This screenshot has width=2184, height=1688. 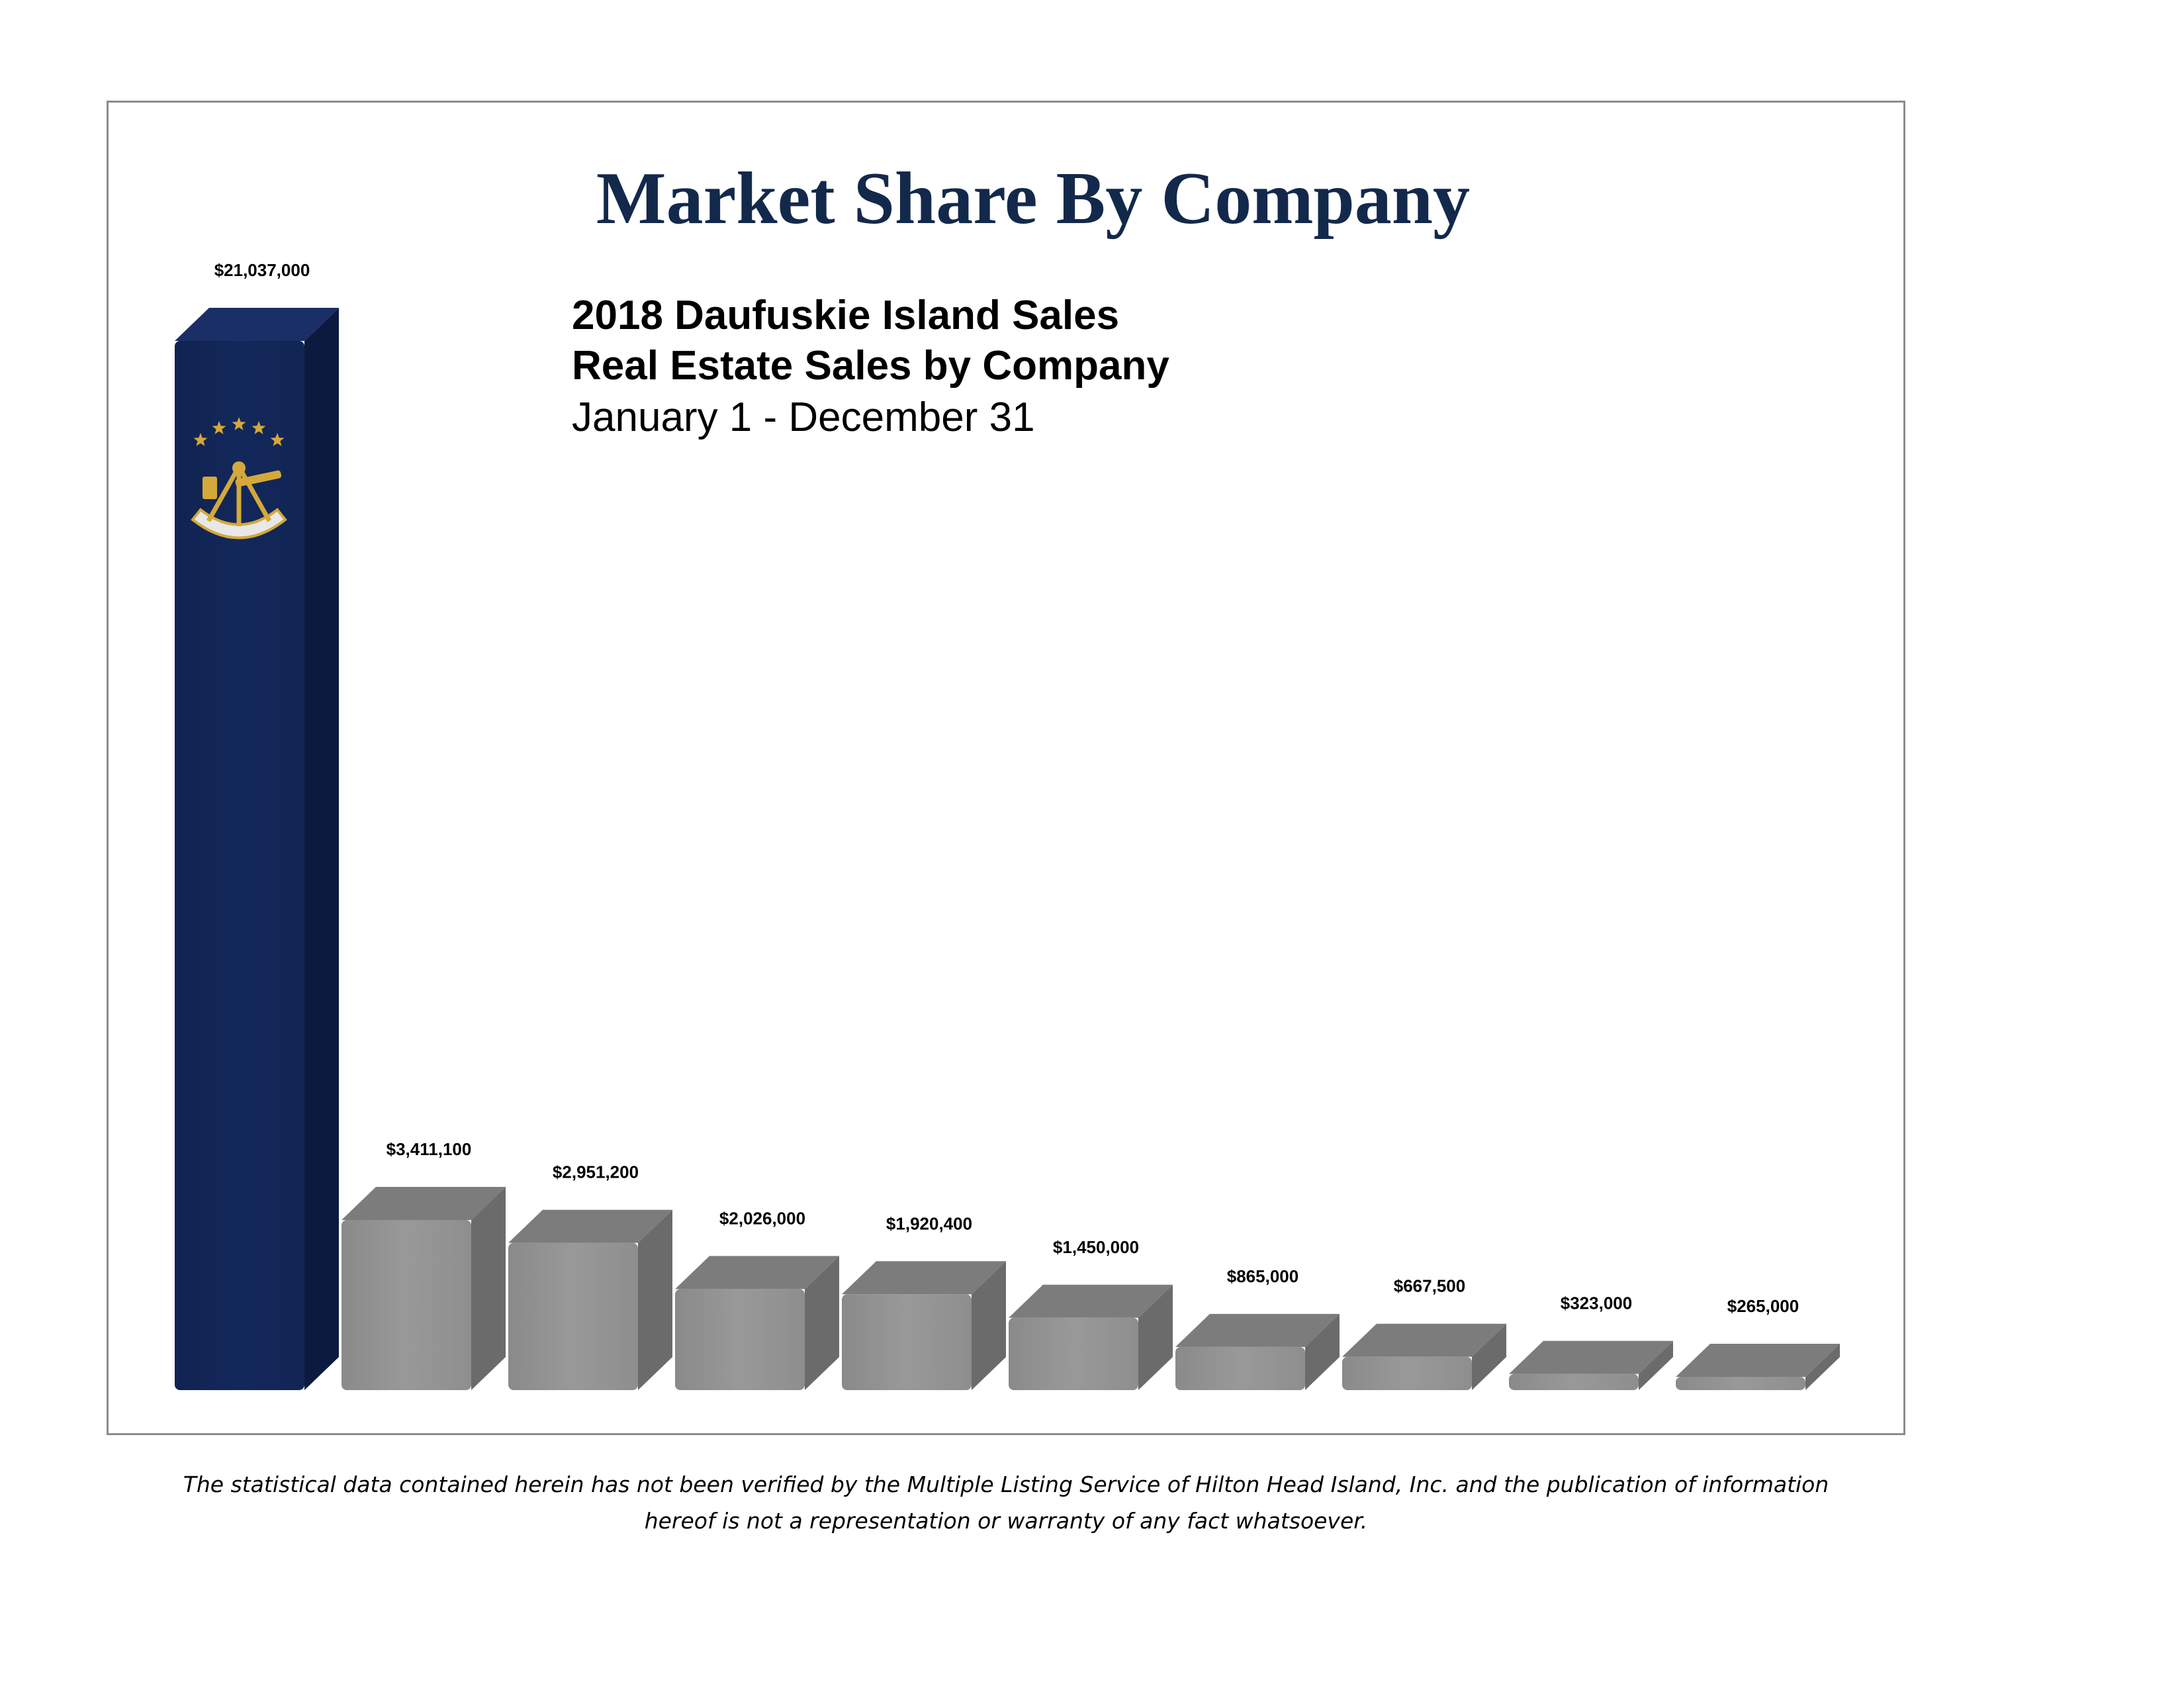 What do you see at coordinates (845, 315) in the screenshot?
I see `subtitle-line-1: 2018 Daufuskie Island Sales` at bounding box center [845, 315].